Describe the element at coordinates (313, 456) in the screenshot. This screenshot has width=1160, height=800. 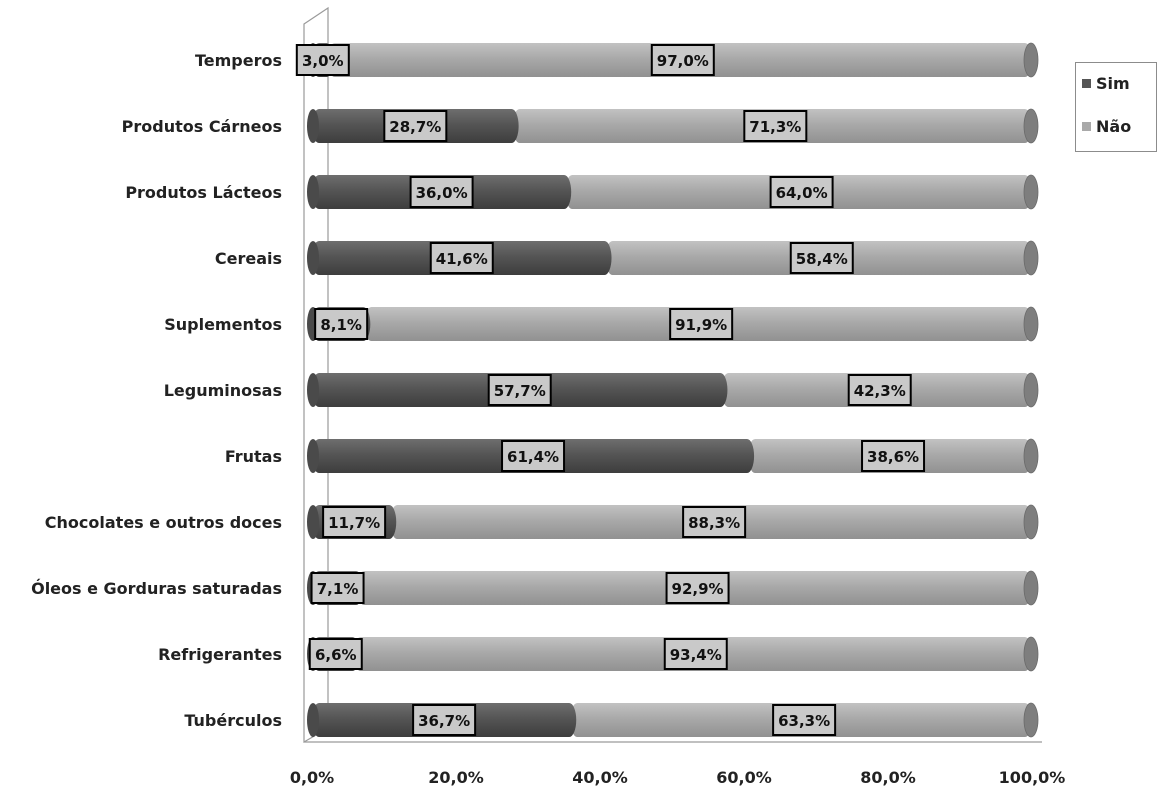
I see `bar-start-cap-frutas` at that location.